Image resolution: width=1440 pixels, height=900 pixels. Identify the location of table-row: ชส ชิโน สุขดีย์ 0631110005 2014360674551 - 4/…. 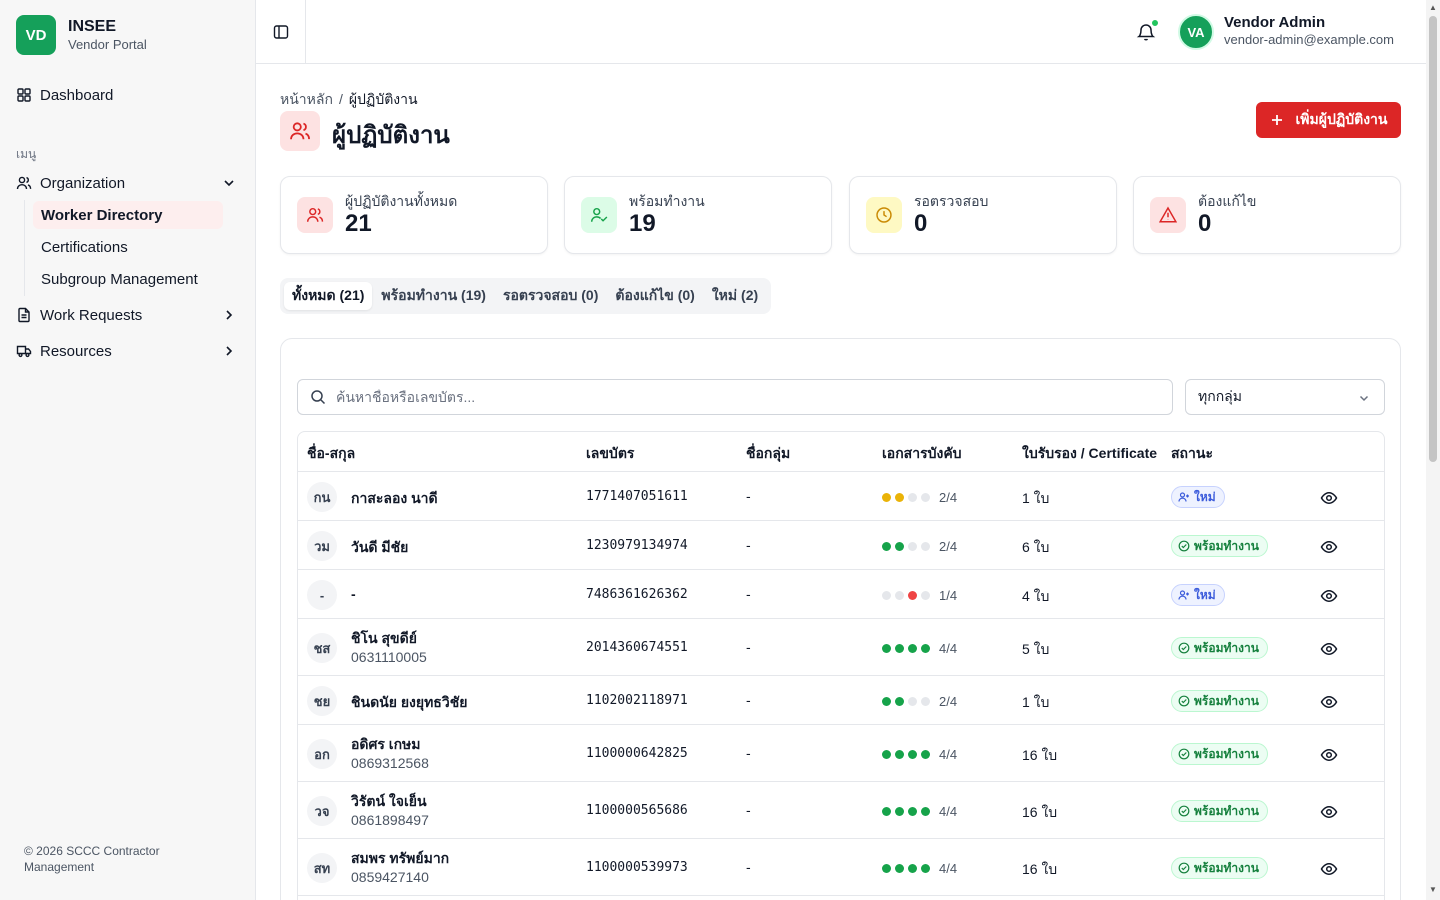
(841, 647).